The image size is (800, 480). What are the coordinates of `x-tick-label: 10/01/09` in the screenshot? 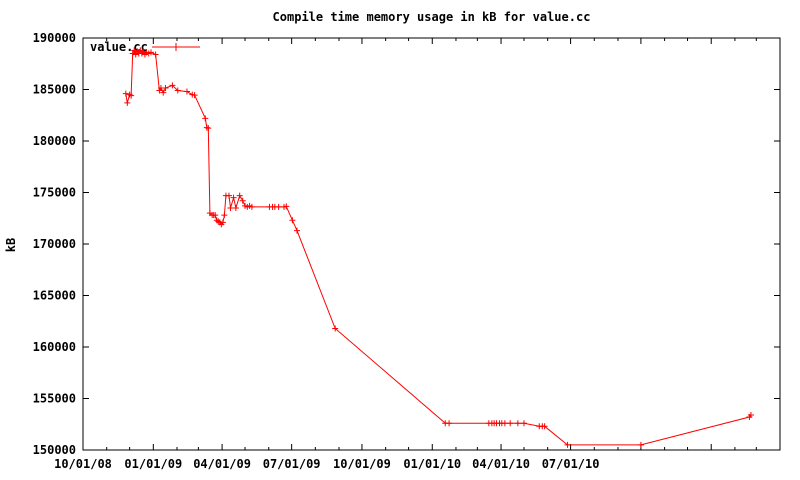 It's located at (362, 464).